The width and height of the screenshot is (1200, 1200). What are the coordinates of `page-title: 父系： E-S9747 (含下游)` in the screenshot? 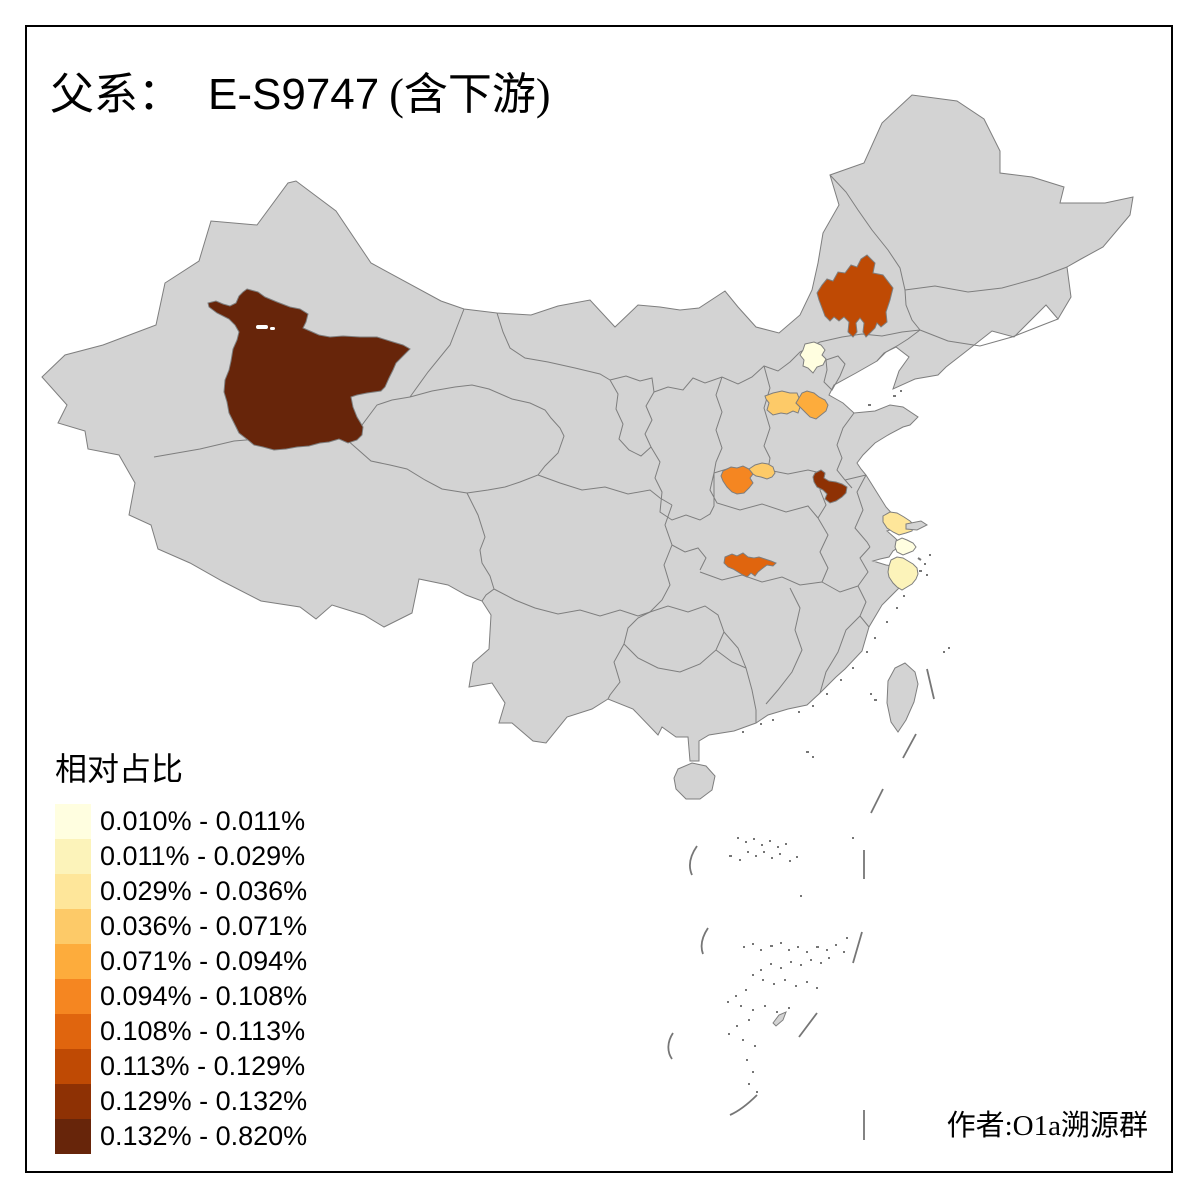 It's located at (300, 90).